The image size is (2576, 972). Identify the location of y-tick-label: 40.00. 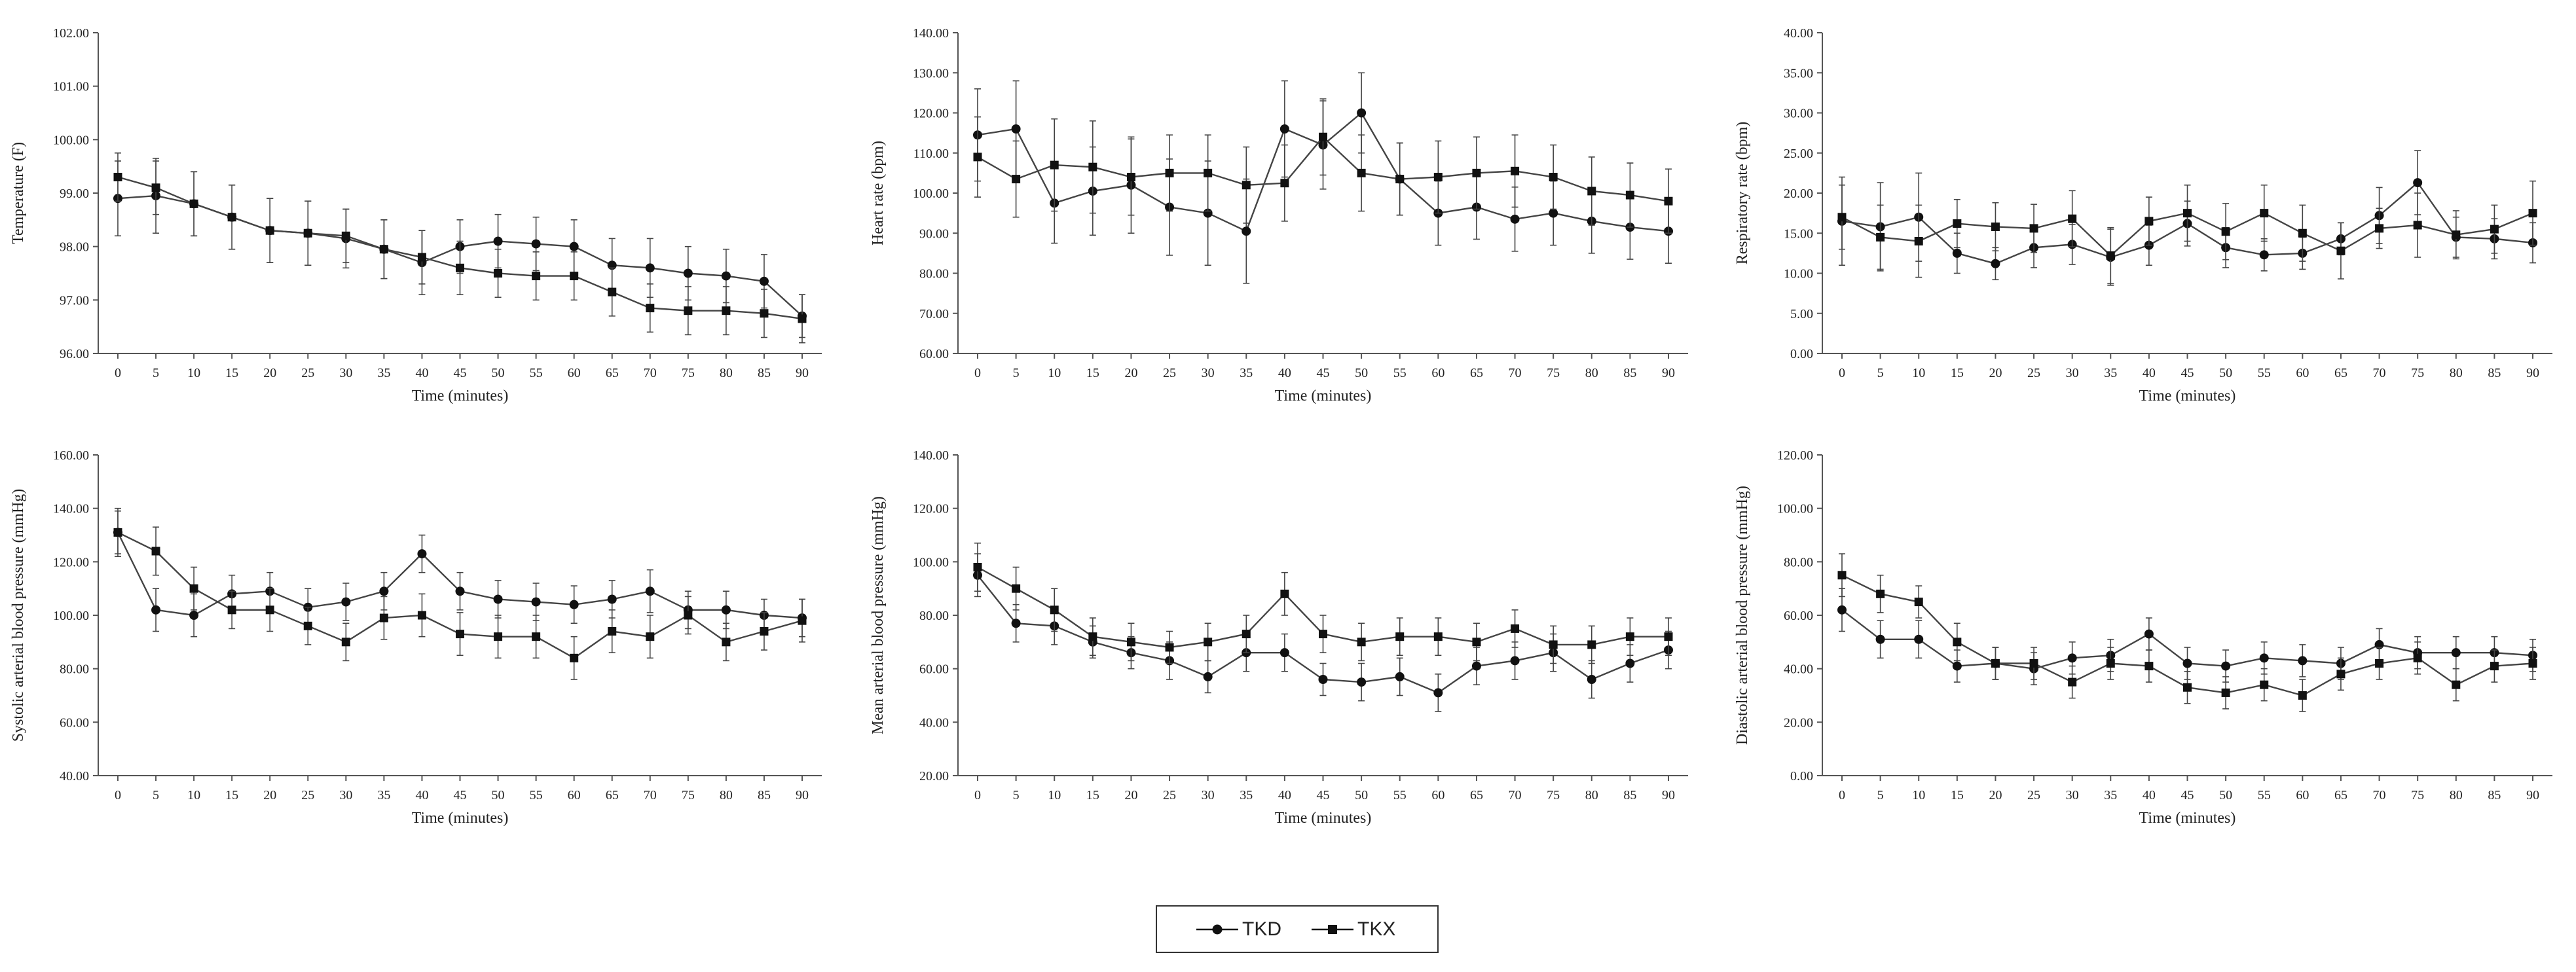
(1798, 33).